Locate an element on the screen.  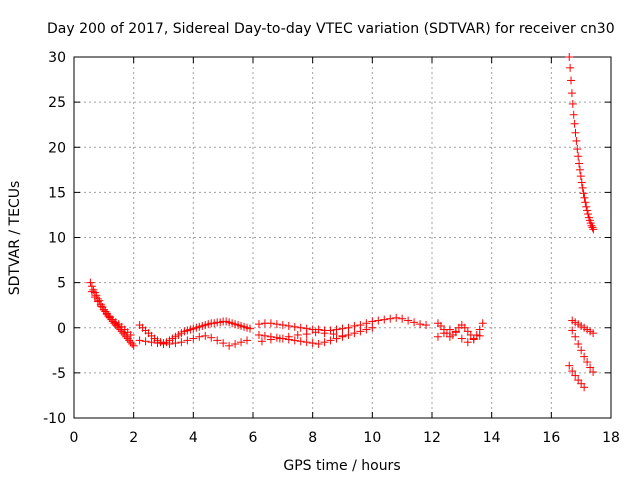
y-tick-label: 20 is located at coordinates (57, 148).